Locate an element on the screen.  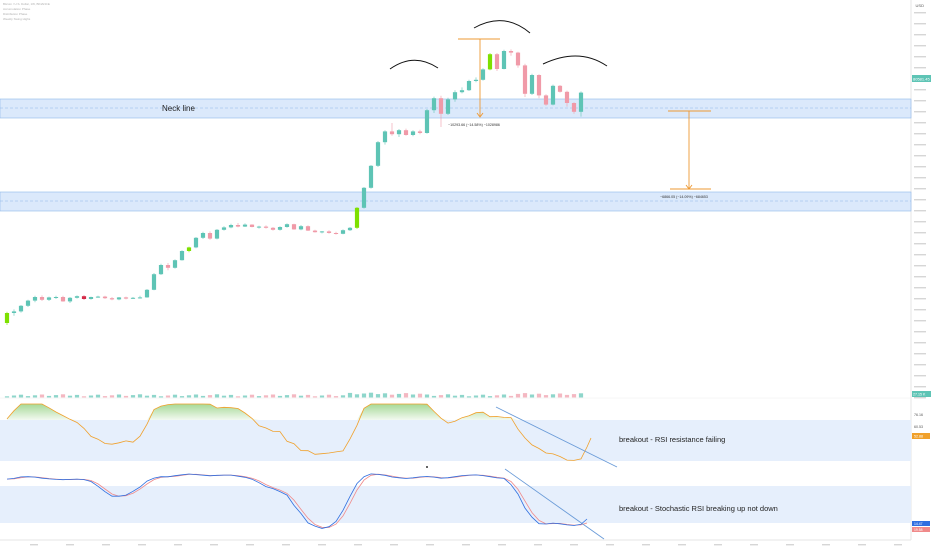
stoch-trendline is located at coordinates (554, 504).